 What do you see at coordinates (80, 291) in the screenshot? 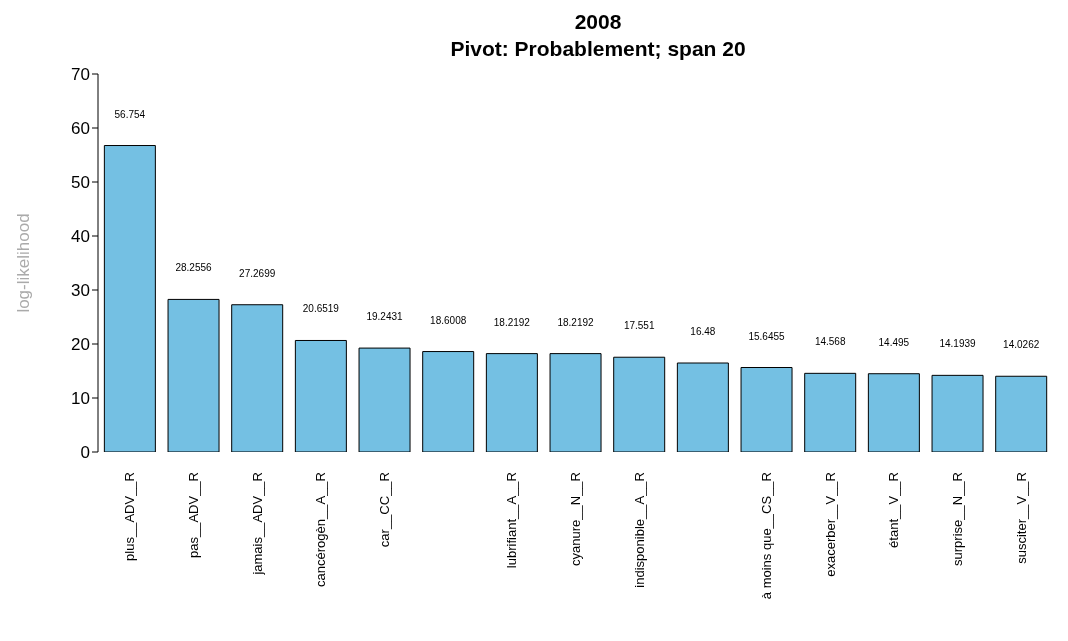
I see `y-tick-label: 30` at bounding box center [80, 291].